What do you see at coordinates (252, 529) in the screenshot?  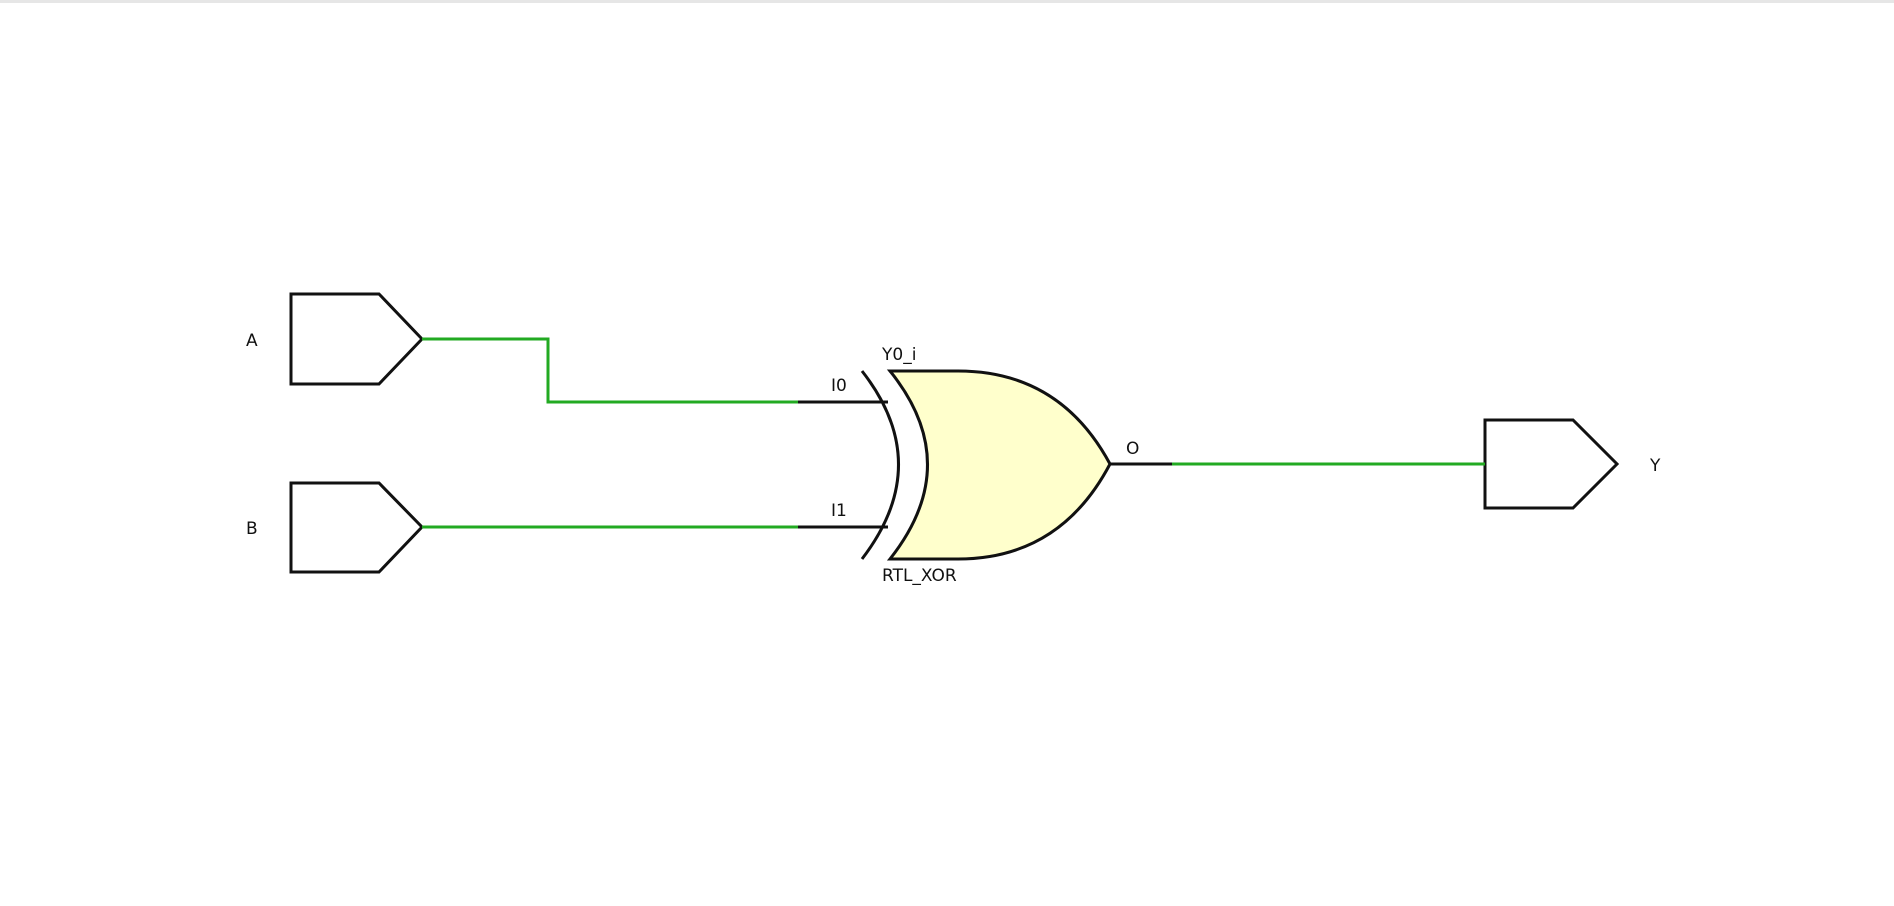 I see `input-port-b-label: B` at bounding box center [252, 529].